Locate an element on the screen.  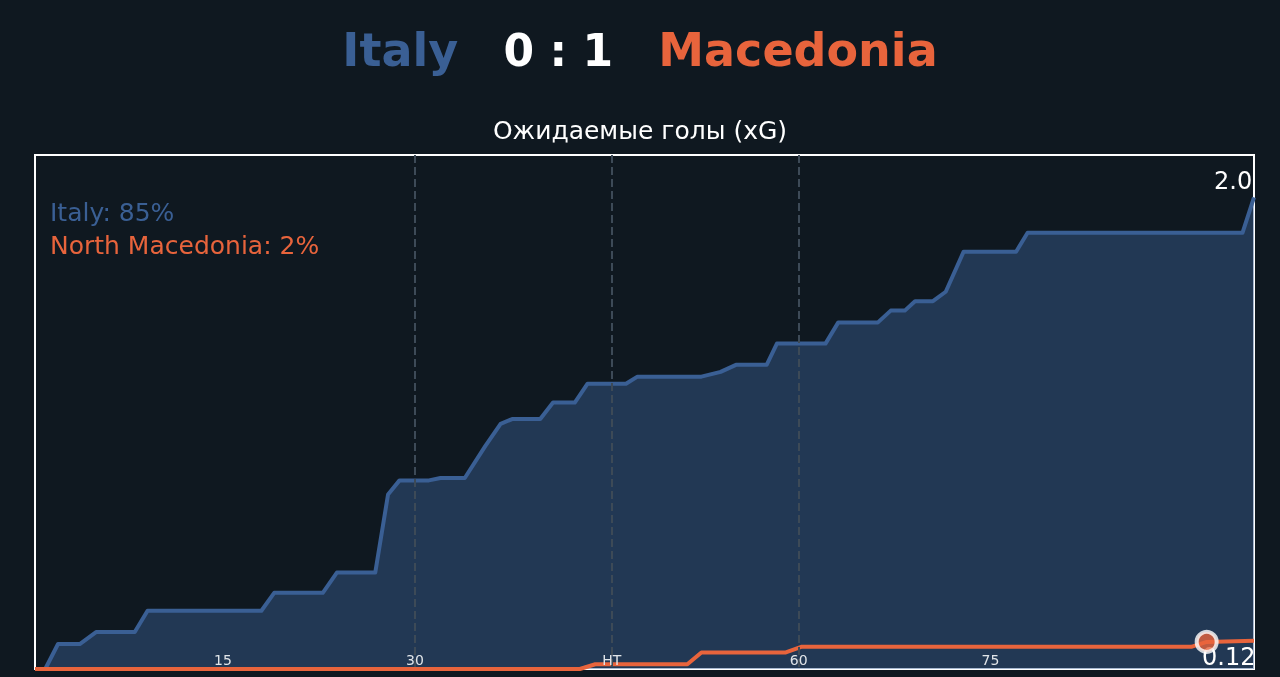
x-tick-label: 30 is located at coordinates (414, 660).